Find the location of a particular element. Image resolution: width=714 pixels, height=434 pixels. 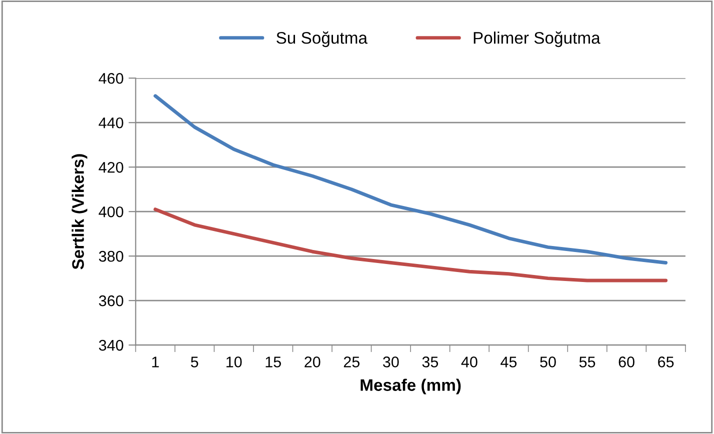

x-tick-label: 35 is located at coordinates (430, 362).